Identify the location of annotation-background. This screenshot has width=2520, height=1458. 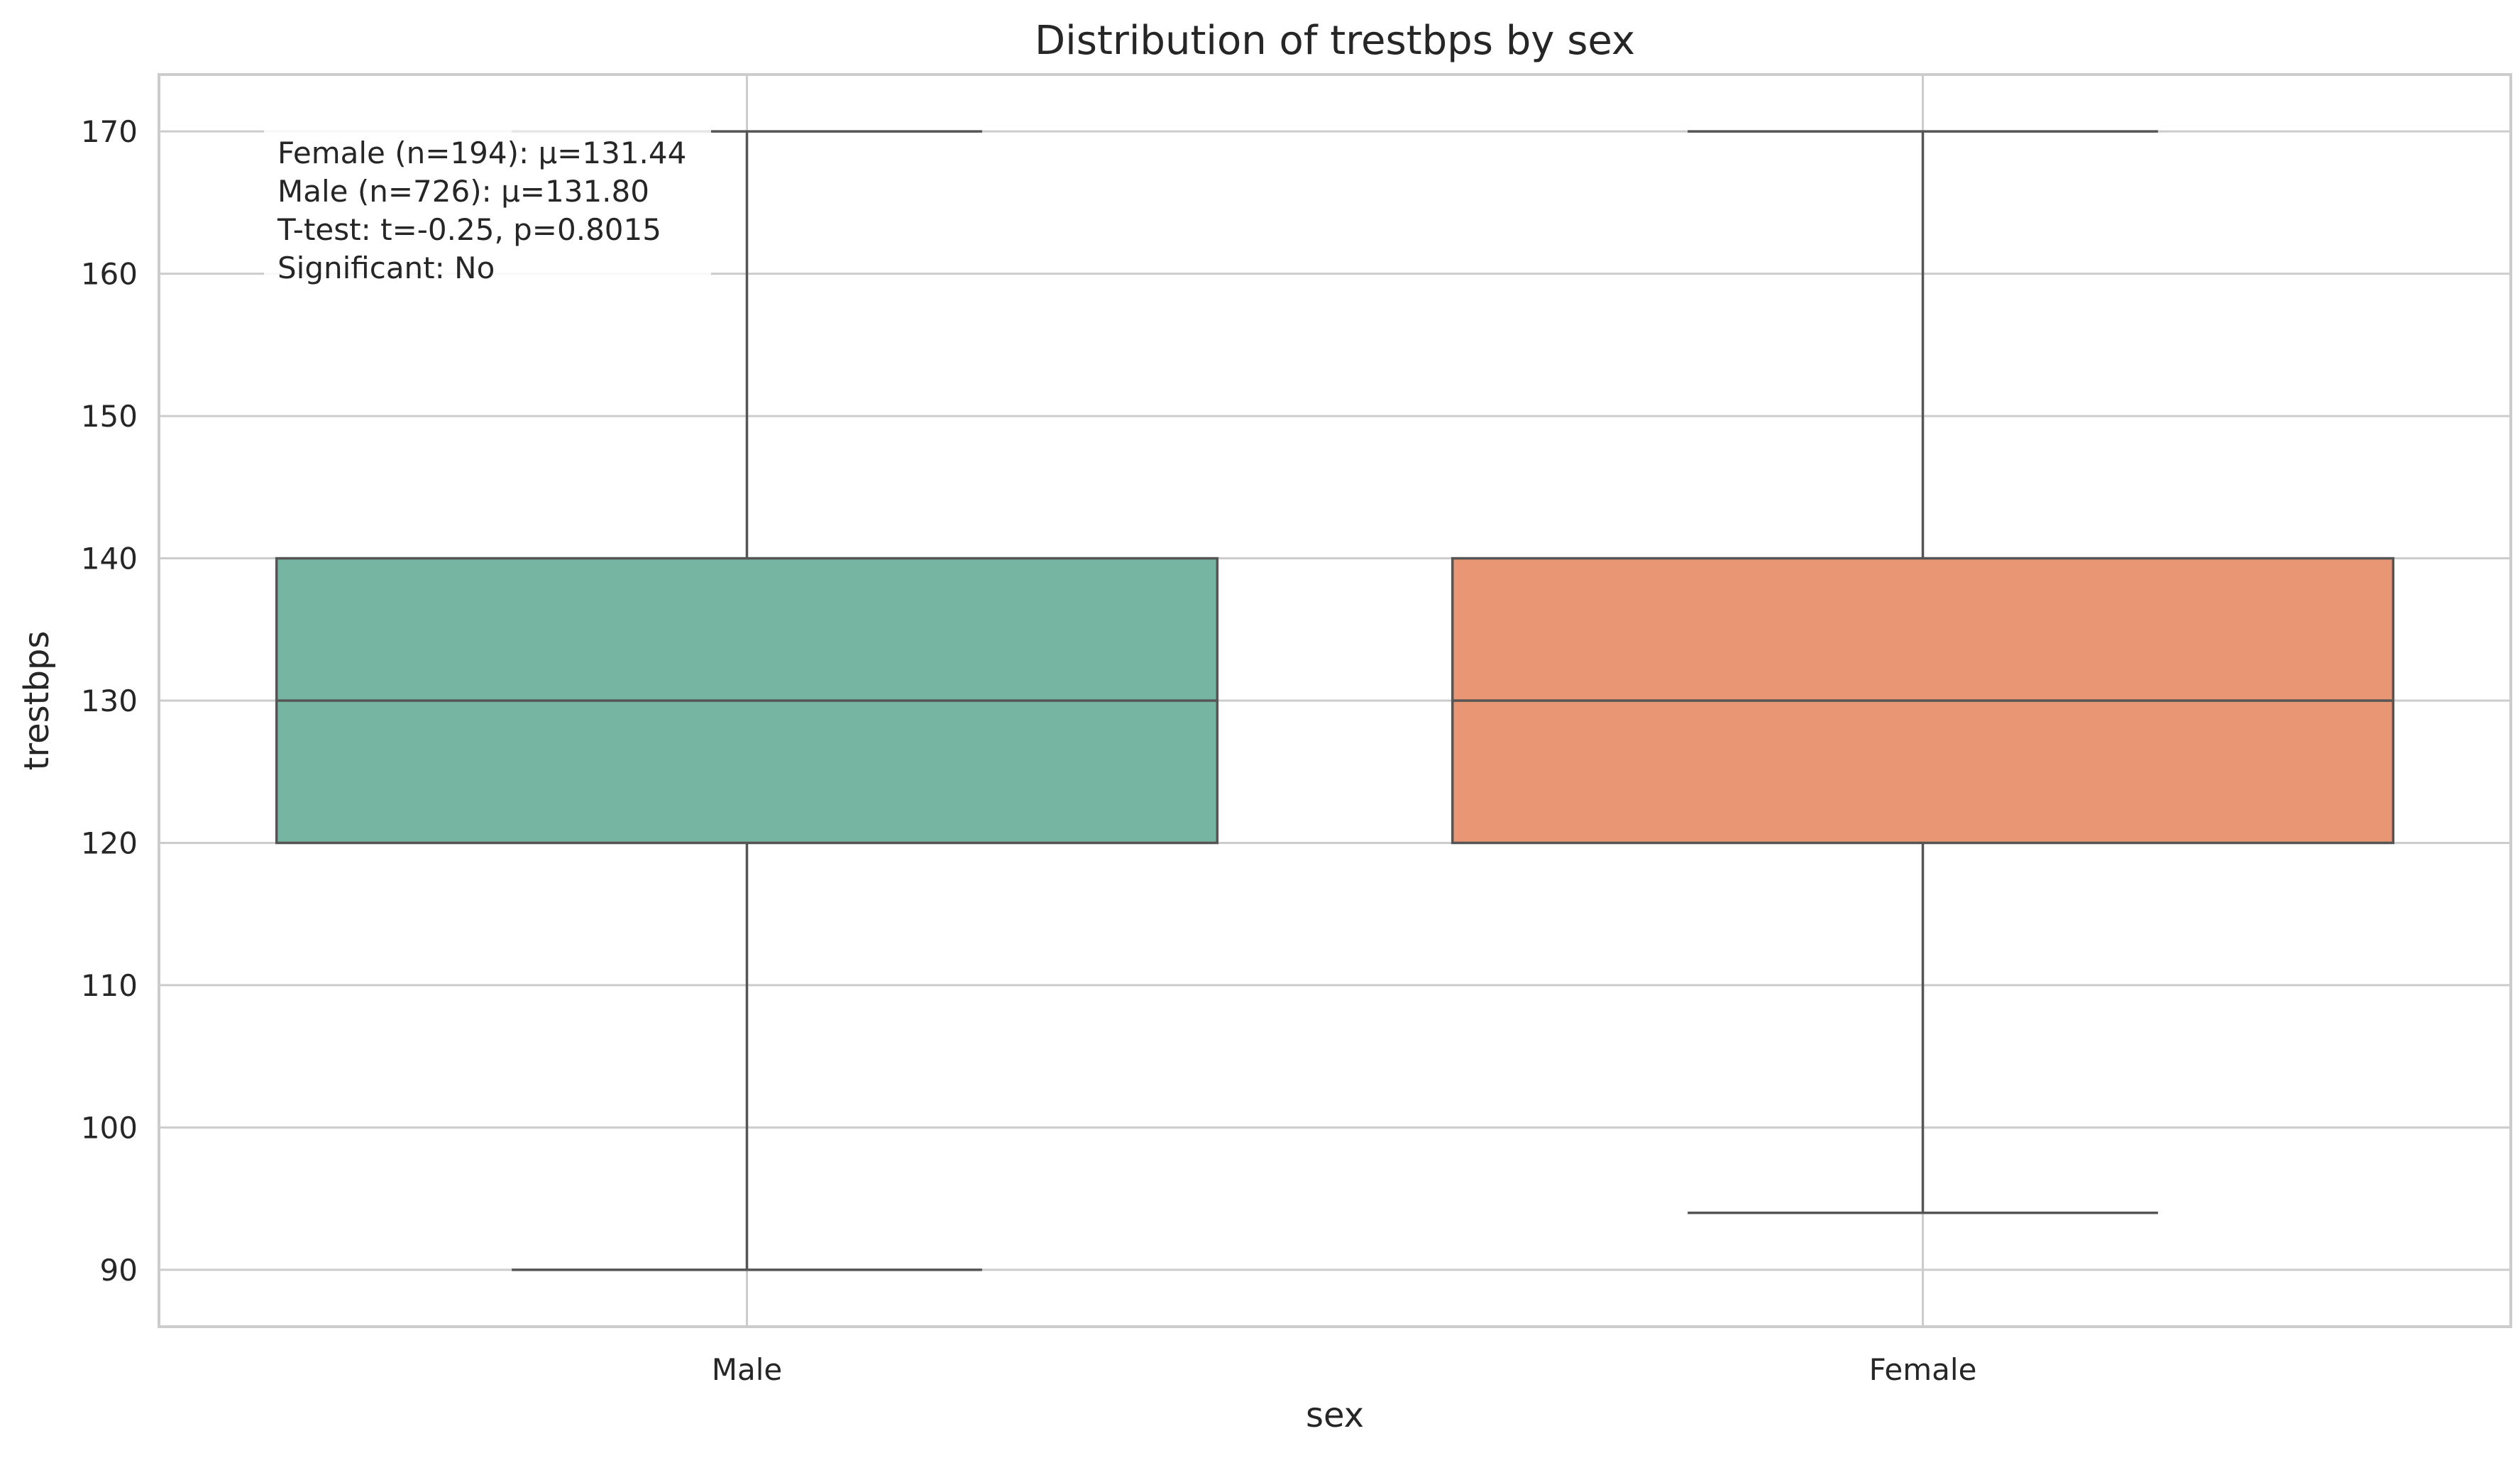
(488, 202).